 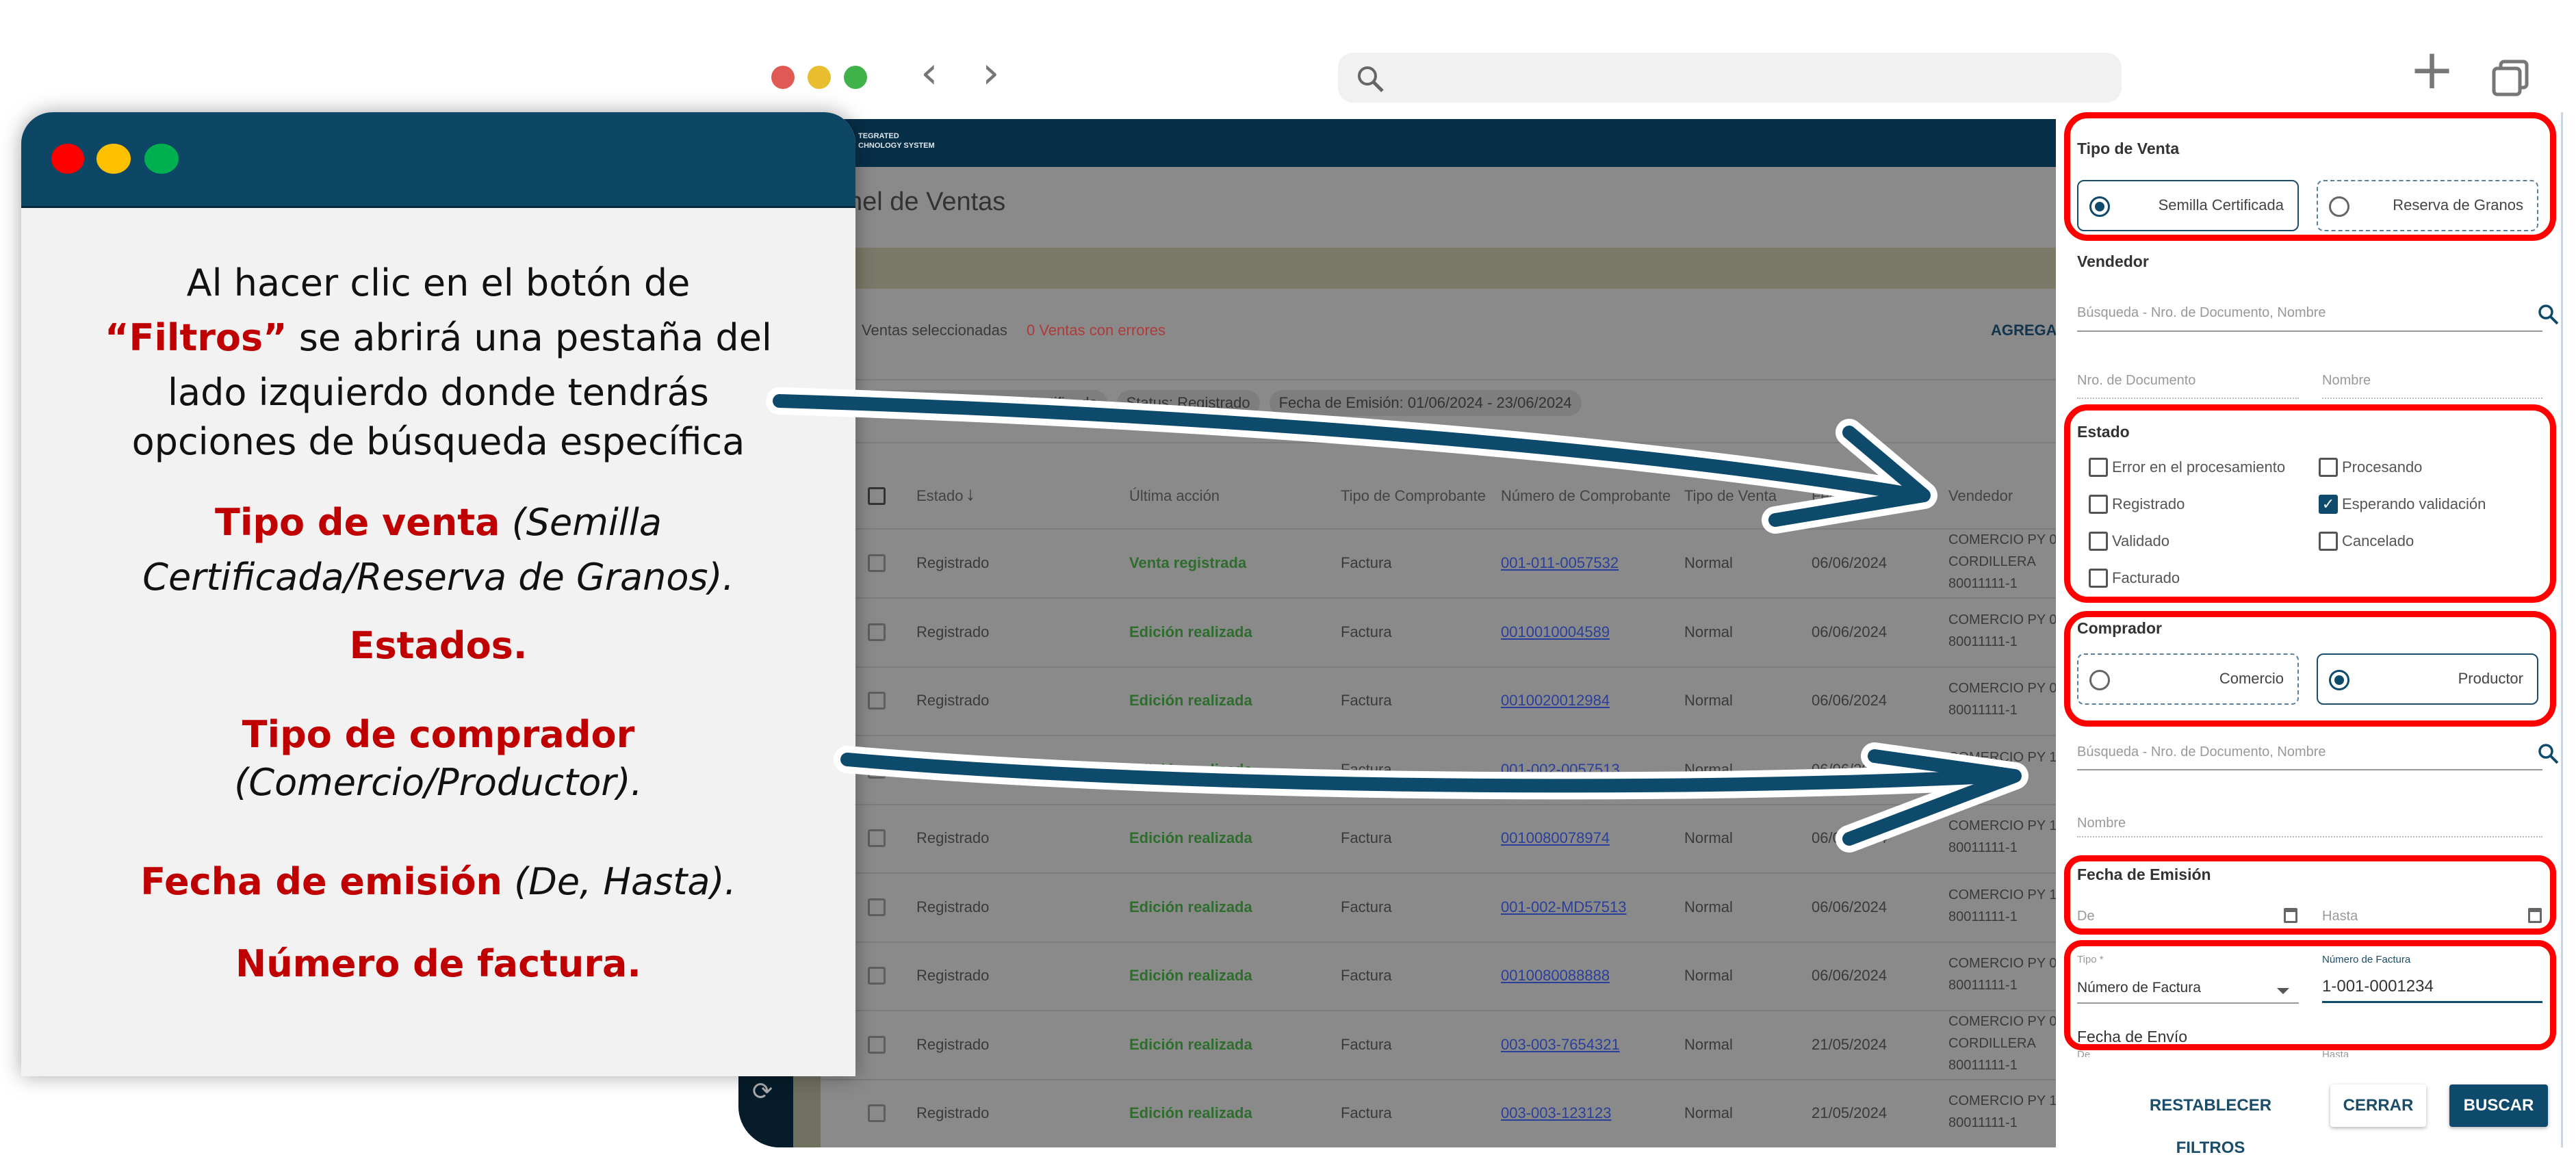 What do you see at coordinates (1730, 495) in the screenshot?
I see `column-header: Tipo de Venta` at bounding box center [1730, 495].